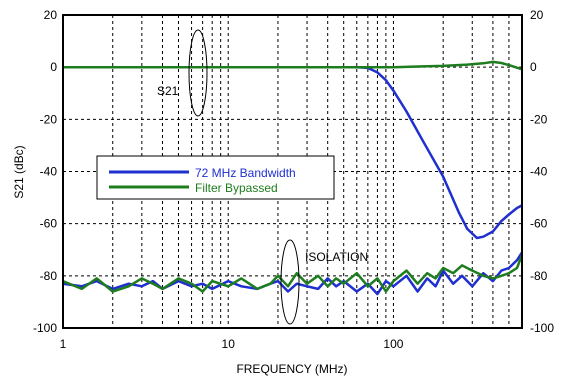 Image resolution: width=562 pixels, height=381 pixels. Describe the element at coordinates (236, 188) in the screenshot. I see `legend-label-bypassed: Filter Bypassed` at that location.